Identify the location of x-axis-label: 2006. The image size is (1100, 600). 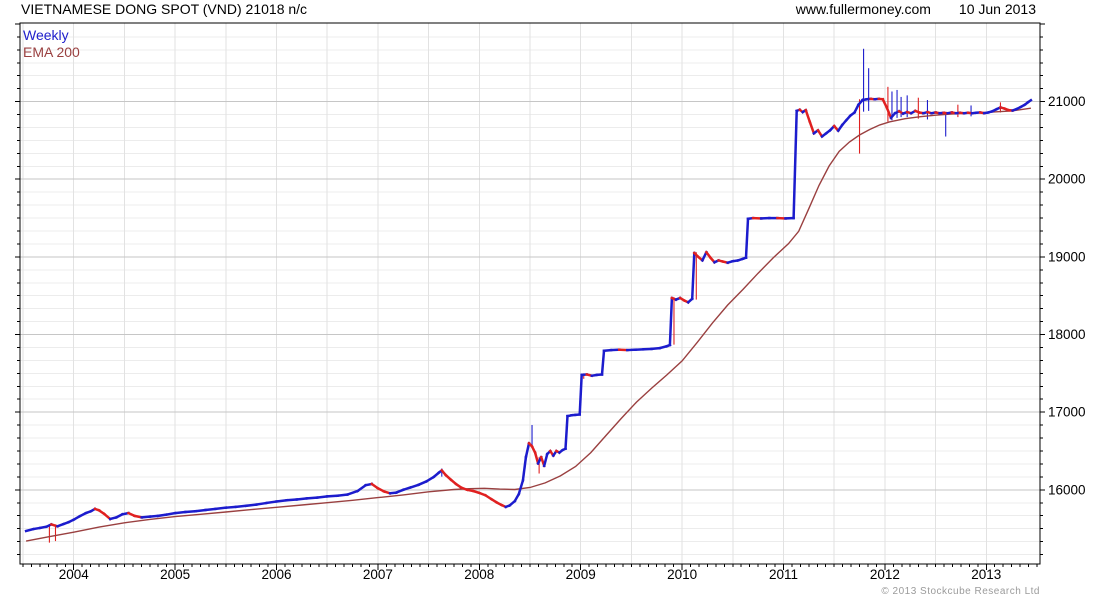
(276, 574).